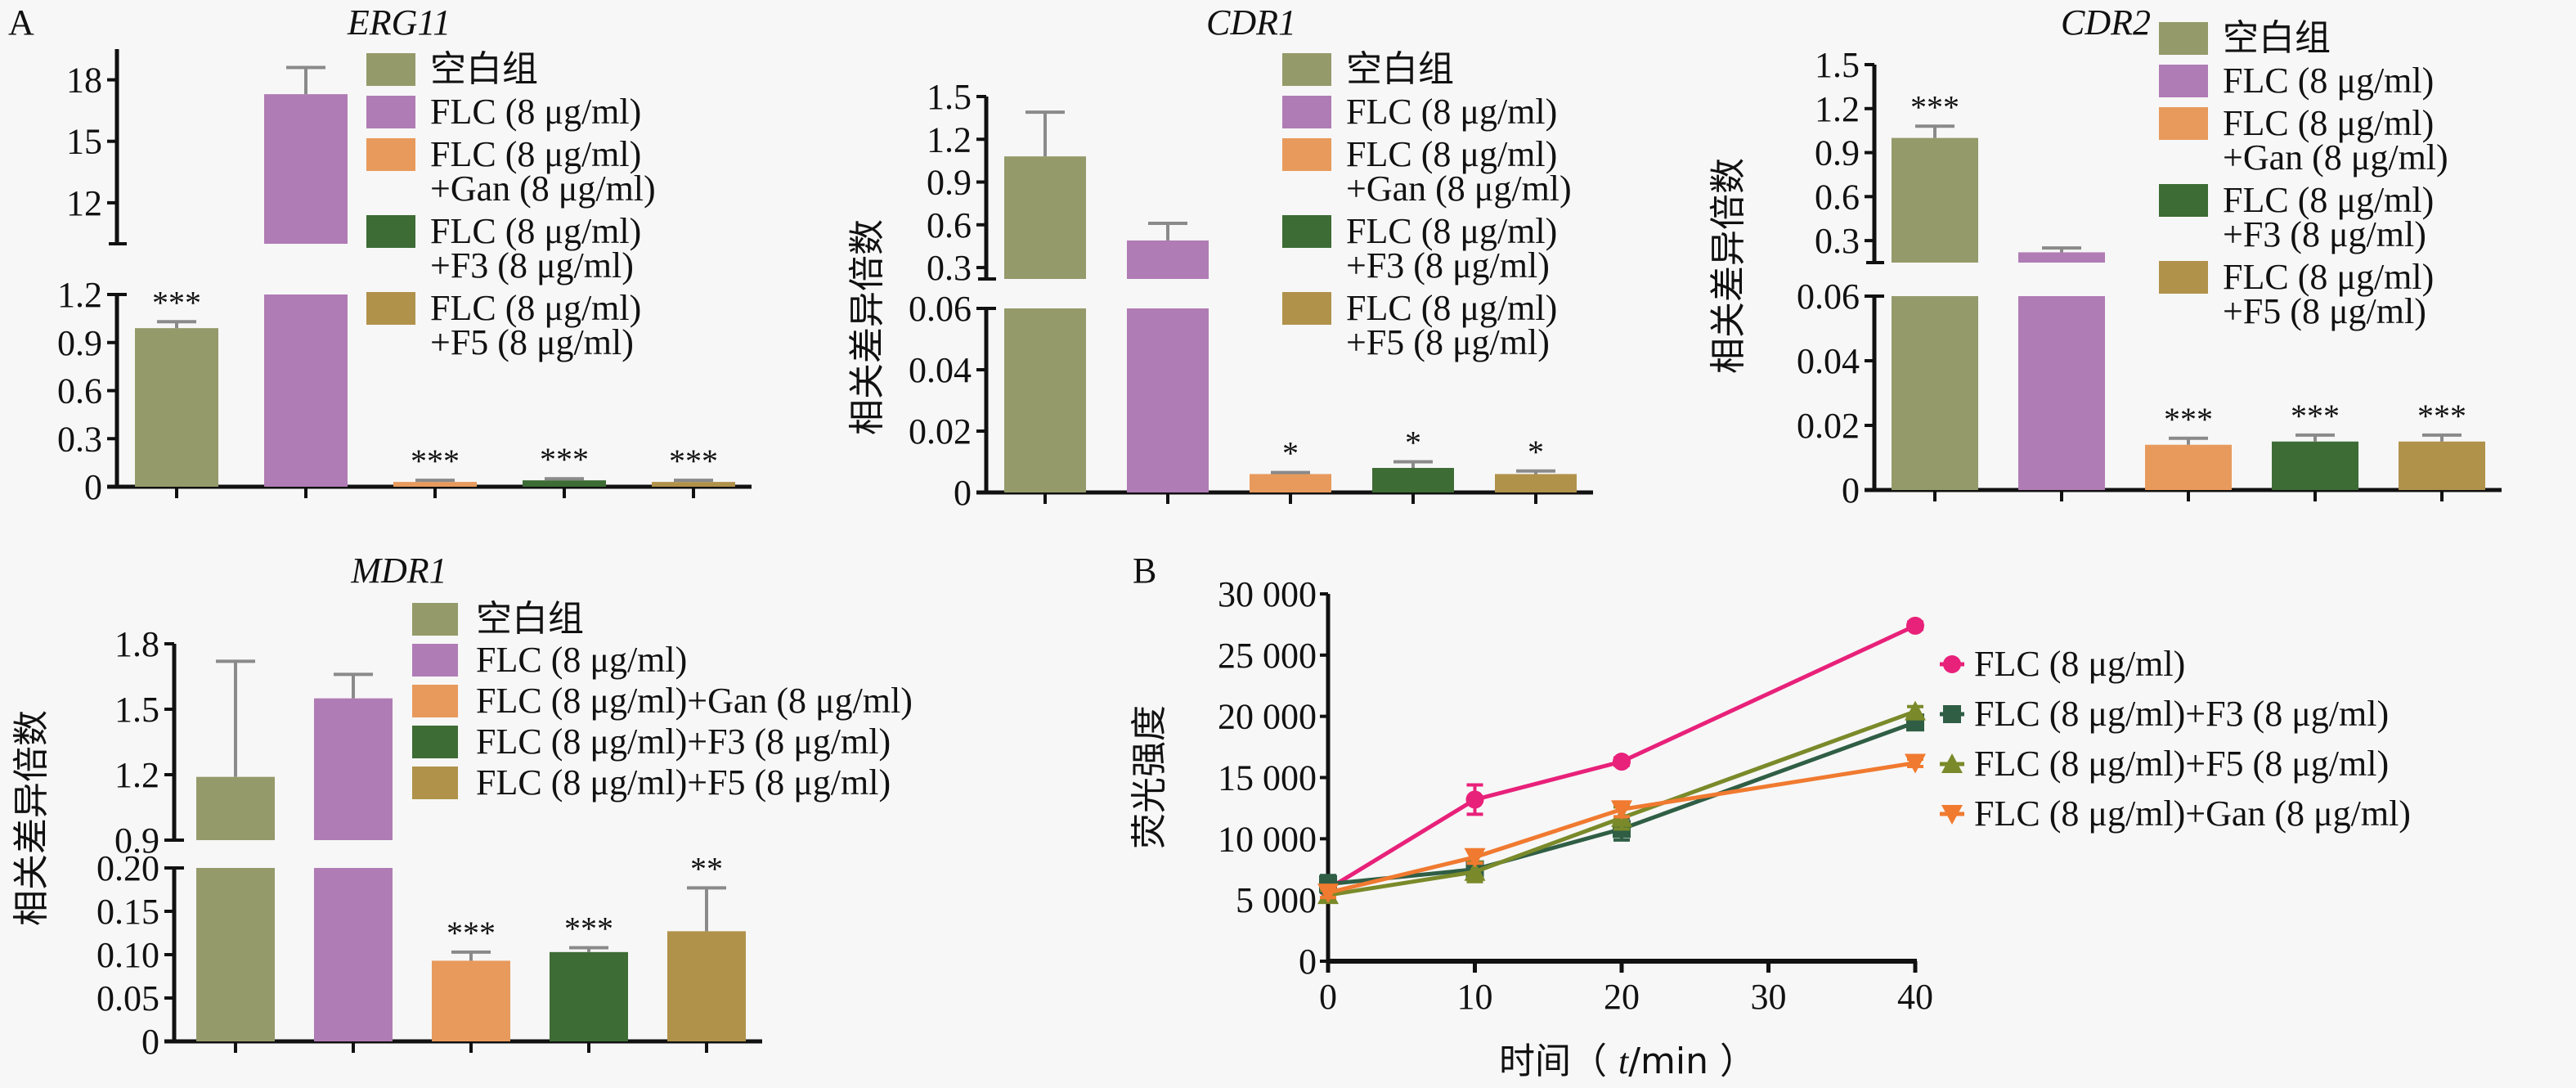 The width and height of the screenshot is (2576, 1088). What do you see at coordinates (1251, 22) in the screenshot?
I see `chart-title: CDR1` at bounding box center [1251, 22].